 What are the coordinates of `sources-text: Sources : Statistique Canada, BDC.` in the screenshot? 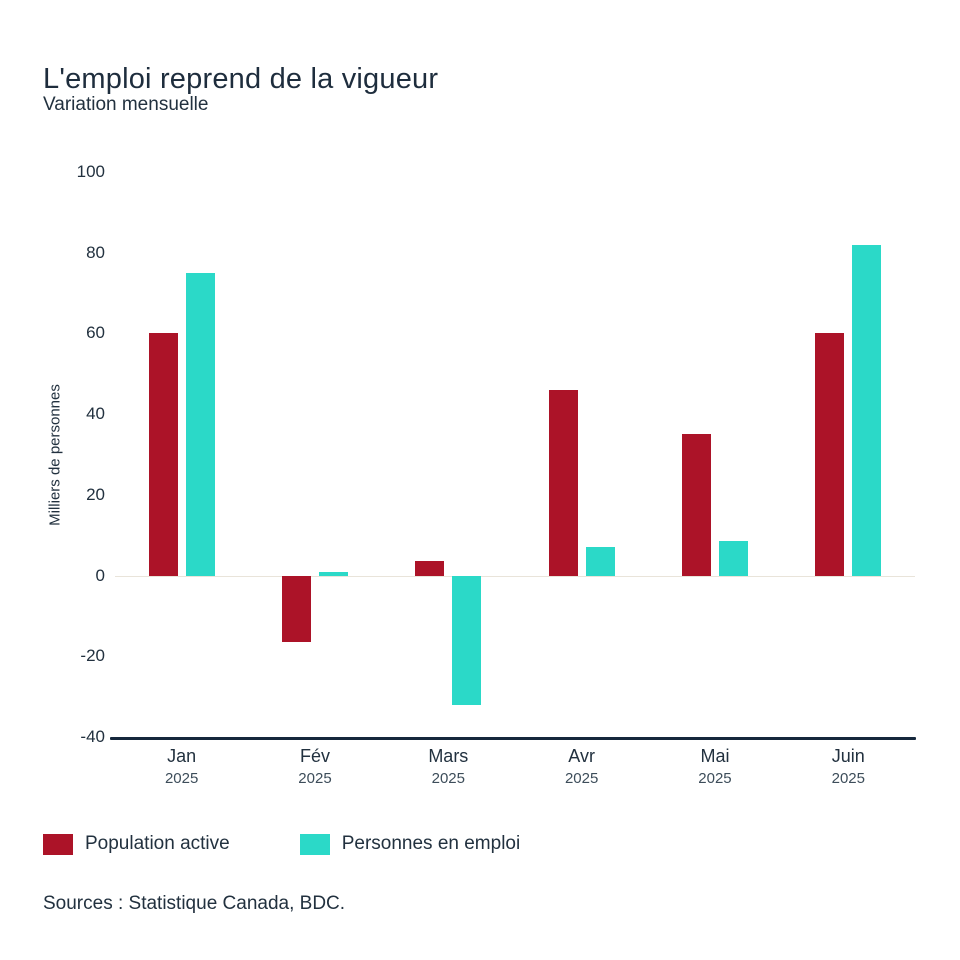 It's located at (194, 903).